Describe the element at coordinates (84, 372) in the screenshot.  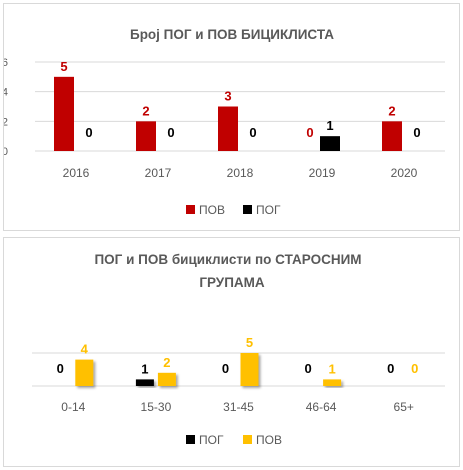
I see `bar-ПОВ-0-14` at that location.